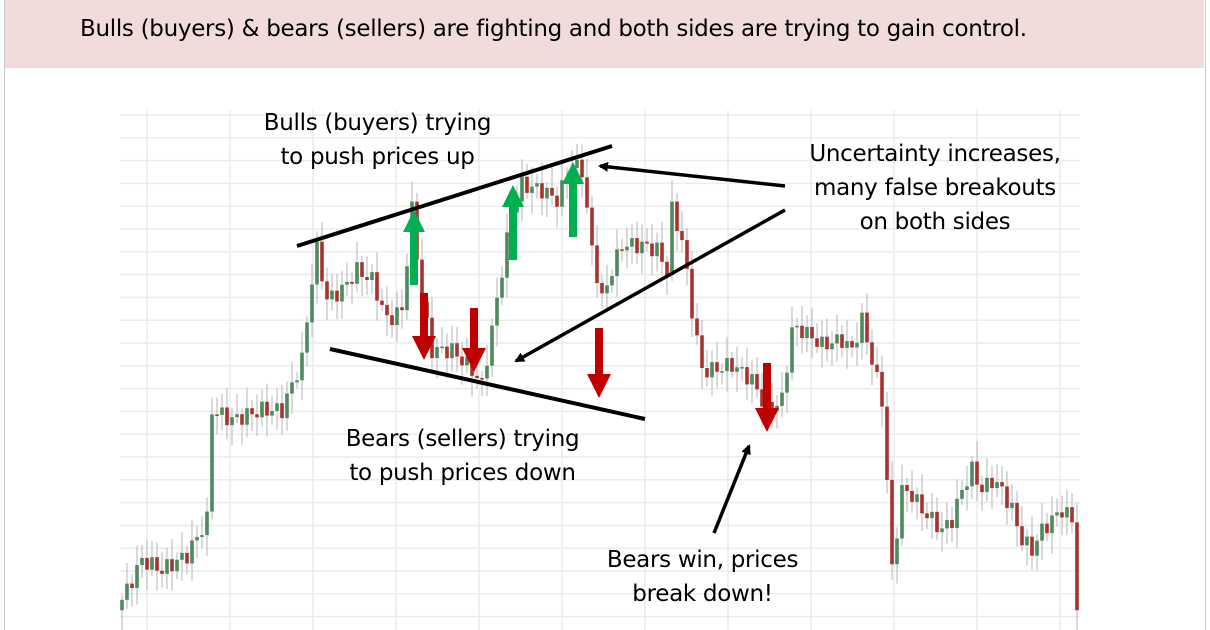 Image resolution: width=1210 pixels, height=630 pixels. I want to click on bears-line-2: to push prices down, so click(462, 473).